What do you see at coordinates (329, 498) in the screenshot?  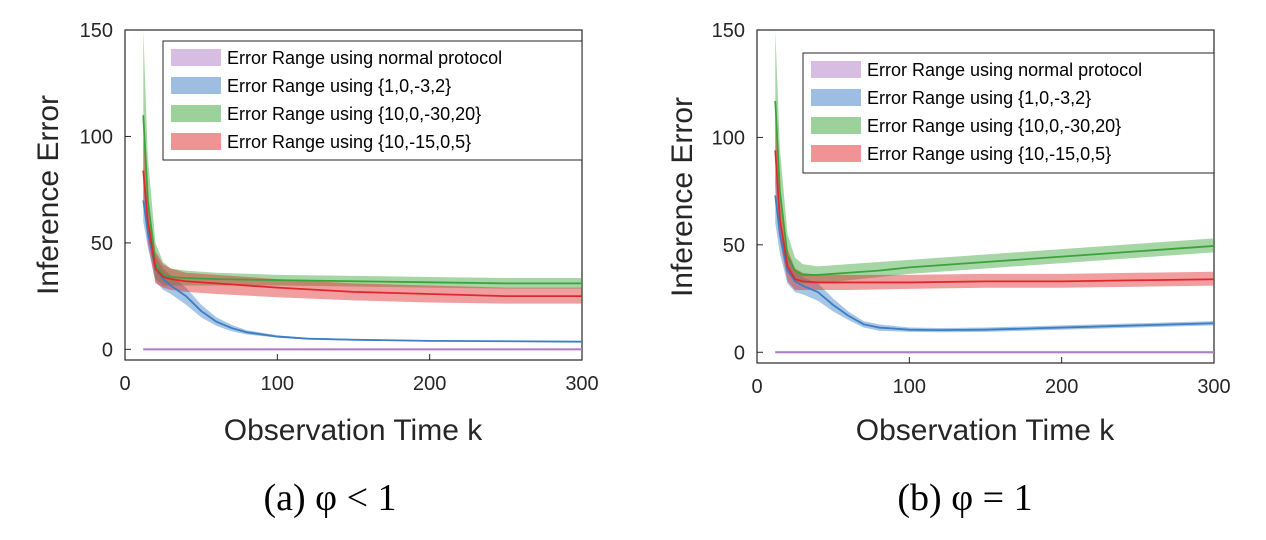 I see `caption-a: (a) φ < 1` at bounding box center [329, 498].